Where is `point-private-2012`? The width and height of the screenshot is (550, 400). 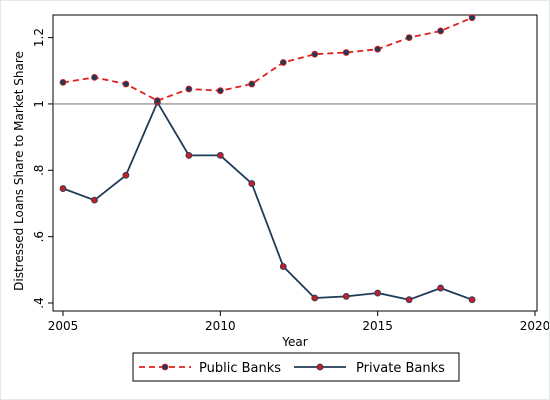
point-private-2012 is located at coordinates (283, 266).